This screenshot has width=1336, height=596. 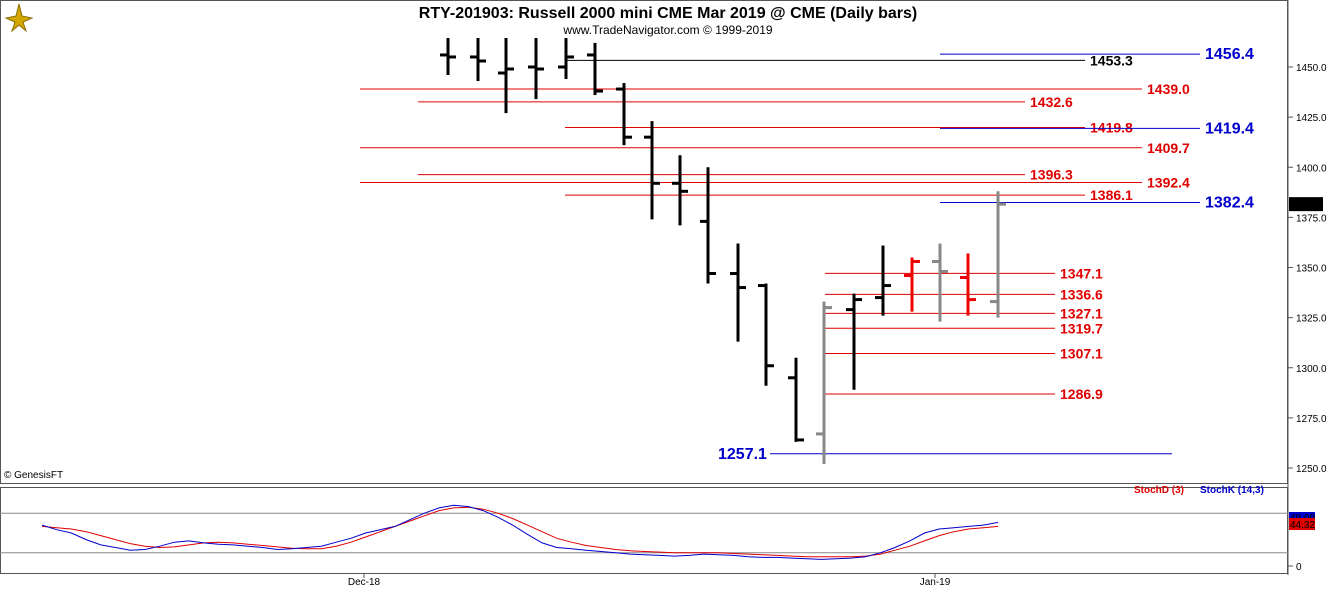 What do you see at coordinates (1168, 89) in the screenshot?
I see `level-label: 1439.0` at bounding box center [1168, 89].